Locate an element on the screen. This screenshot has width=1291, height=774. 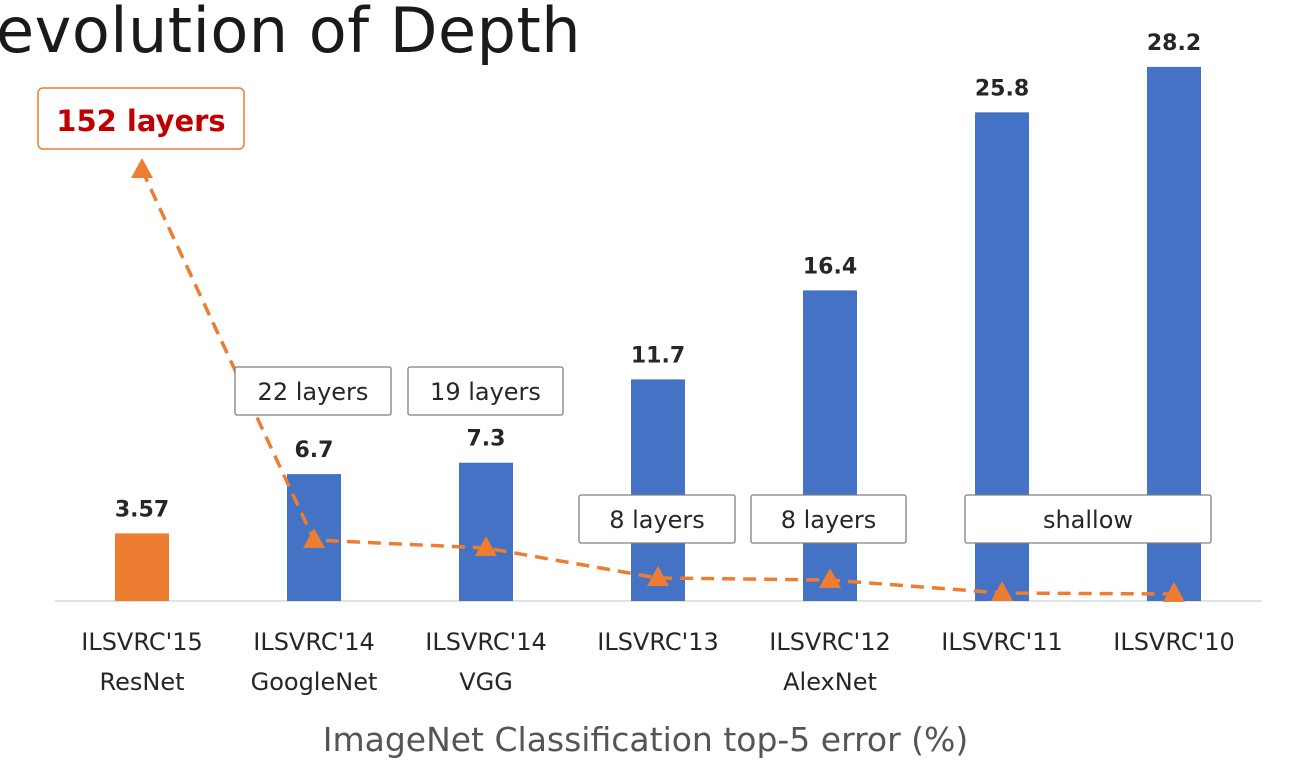
bar-value-label: 7.3 is located at coordinates (486, 439).